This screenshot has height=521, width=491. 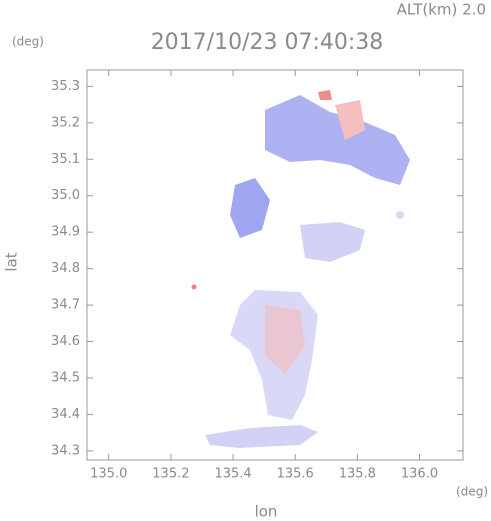 What do you see at coordinates (170, 474) in the screenshot?
I see `x-tick-label: 135.2` at bounding box center [170, 474].